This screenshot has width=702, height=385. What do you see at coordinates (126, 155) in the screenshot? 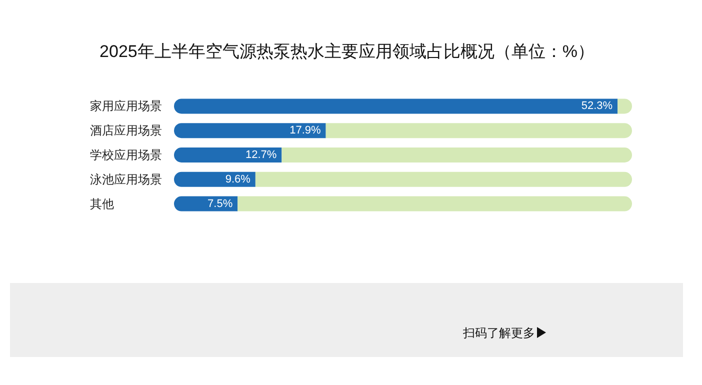
I see `y-tick-label: 学校应用场景` at bounding box center [126, 155].